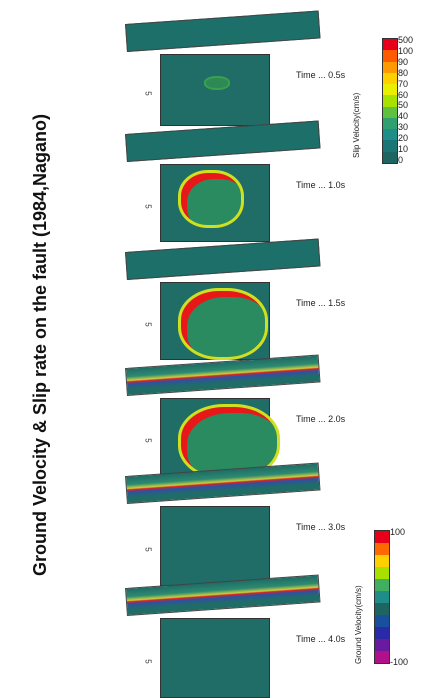 This screenshot has width=443, height=698. Describe the element at coordinates (403, 149) in the screenshot. I see `colorbar-tick: 10` at that location.